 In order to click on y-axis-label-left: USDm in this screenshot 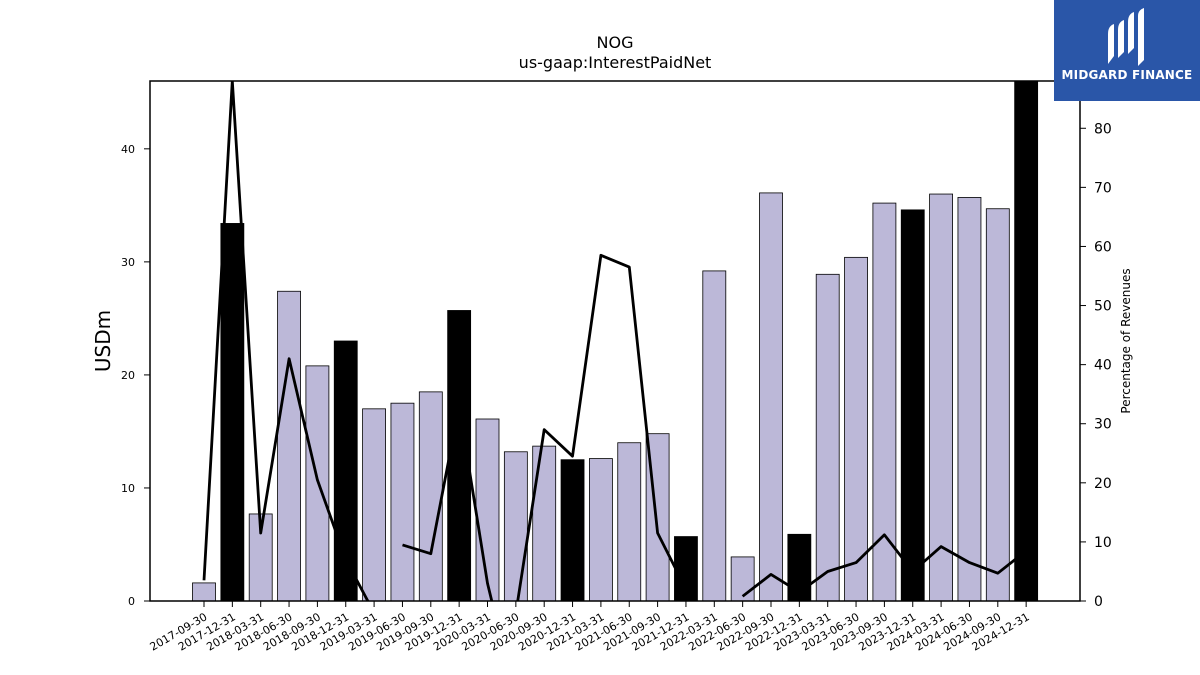, I will do `click(103, 341)`.